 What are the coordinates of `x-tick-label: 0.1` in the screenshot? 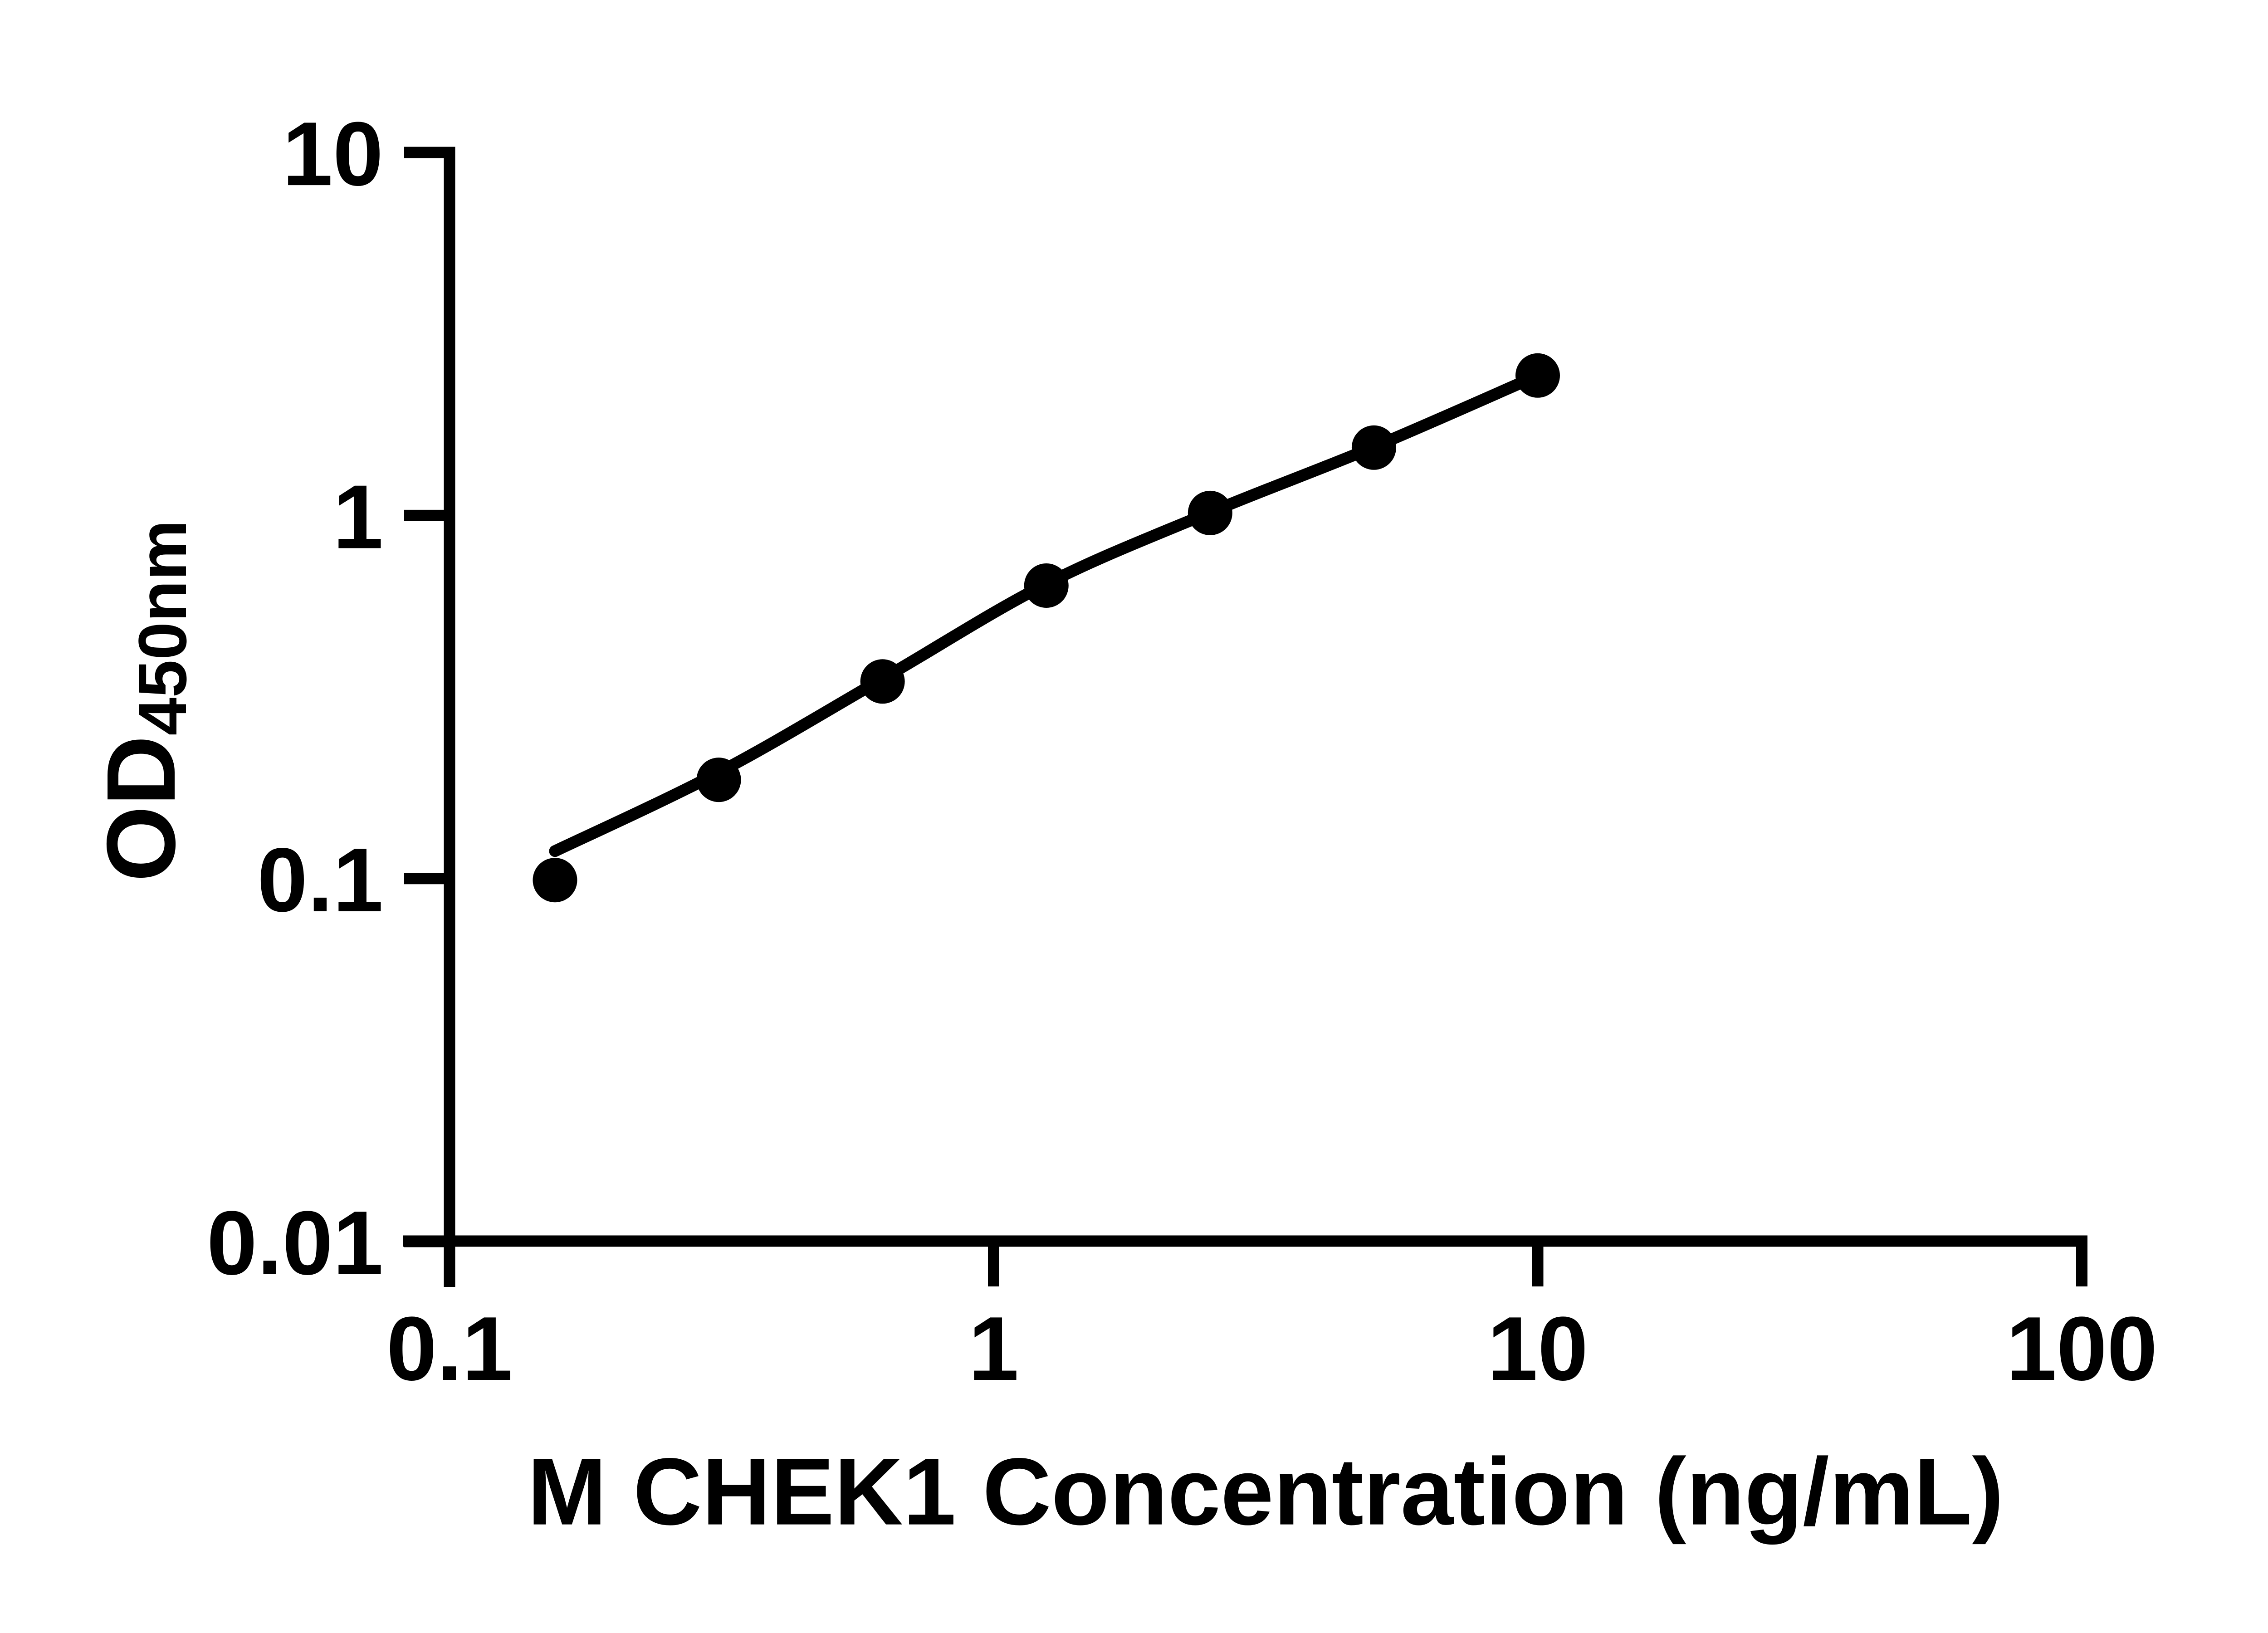 It's located at (450, 1348).